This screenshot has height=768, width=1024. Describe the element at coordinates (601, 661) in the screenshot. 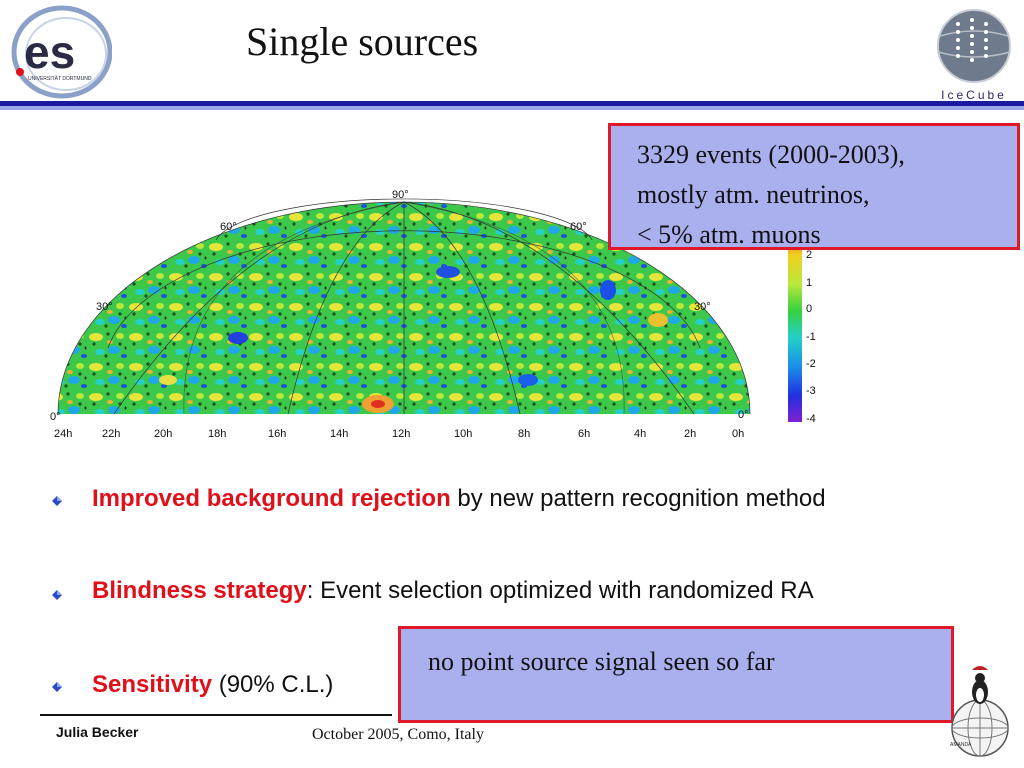

I see `signal-callout-text: no point source signal seen so far` at that location.